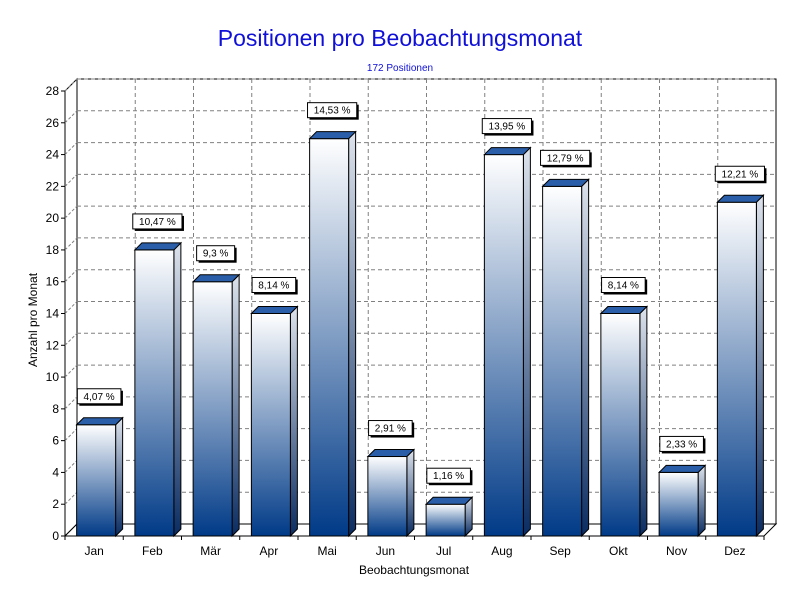 Image resolution: width=800 pixels, height=600 pixels. I want to click on y-tick-label: 14, so click(53, 314).